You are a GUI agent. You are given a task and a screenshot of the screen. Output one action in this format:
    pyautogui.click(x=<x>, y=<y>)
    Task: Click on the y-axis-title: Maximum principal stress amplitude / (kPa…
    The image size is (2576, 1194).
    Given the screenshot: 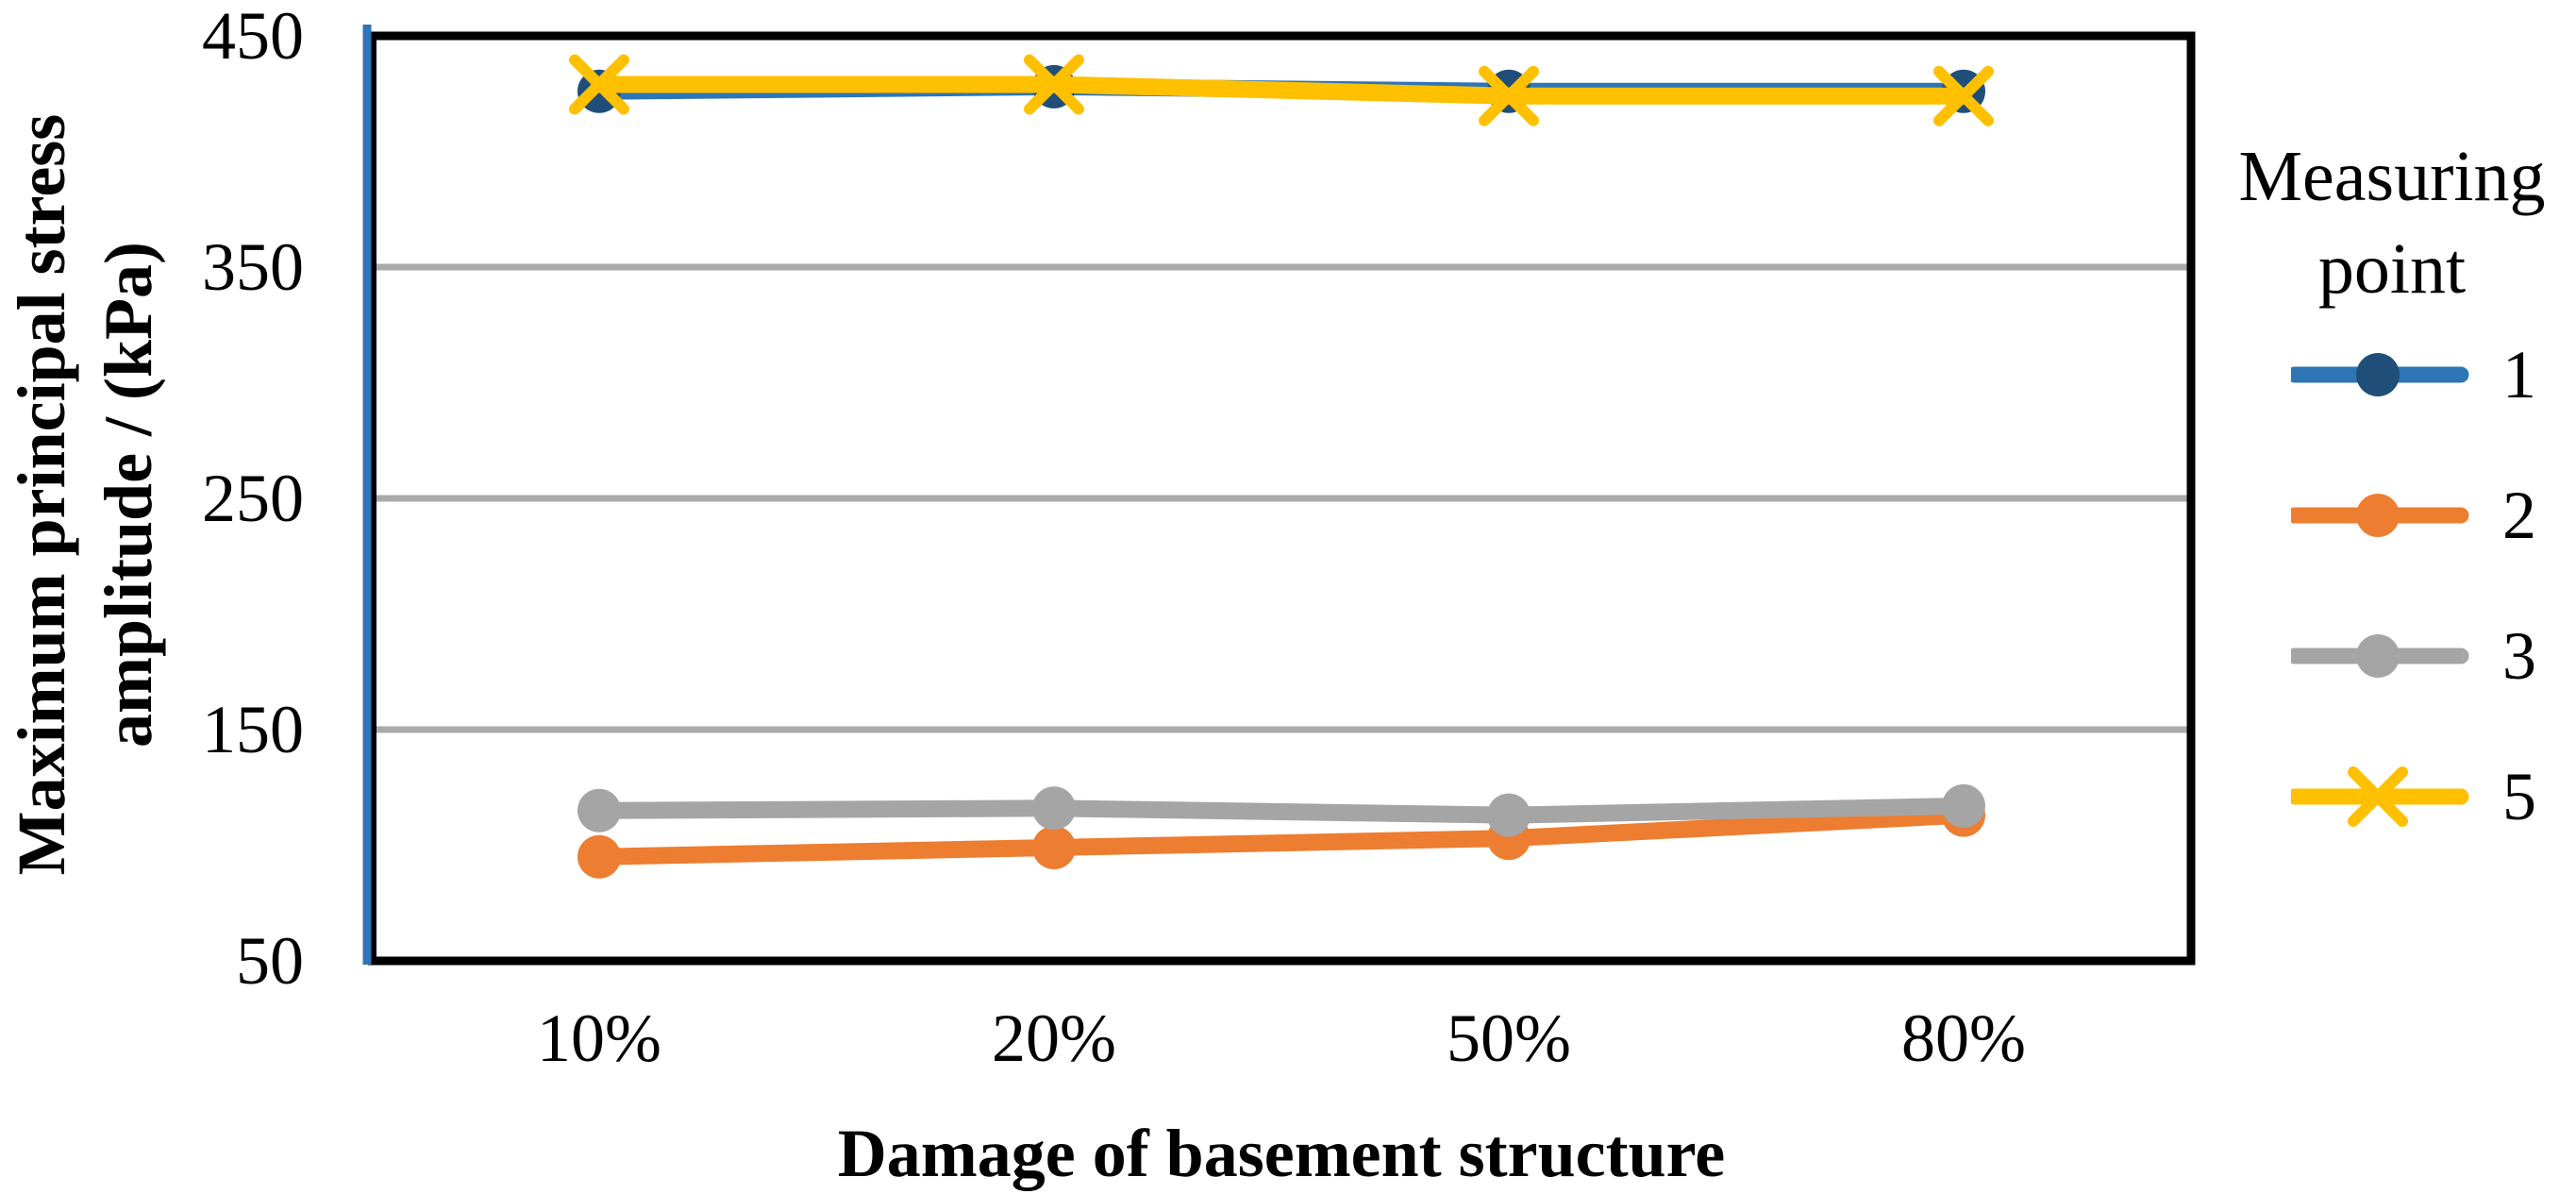 What is the action you would take?
    pyautogui.click(x=86, y=495)
    